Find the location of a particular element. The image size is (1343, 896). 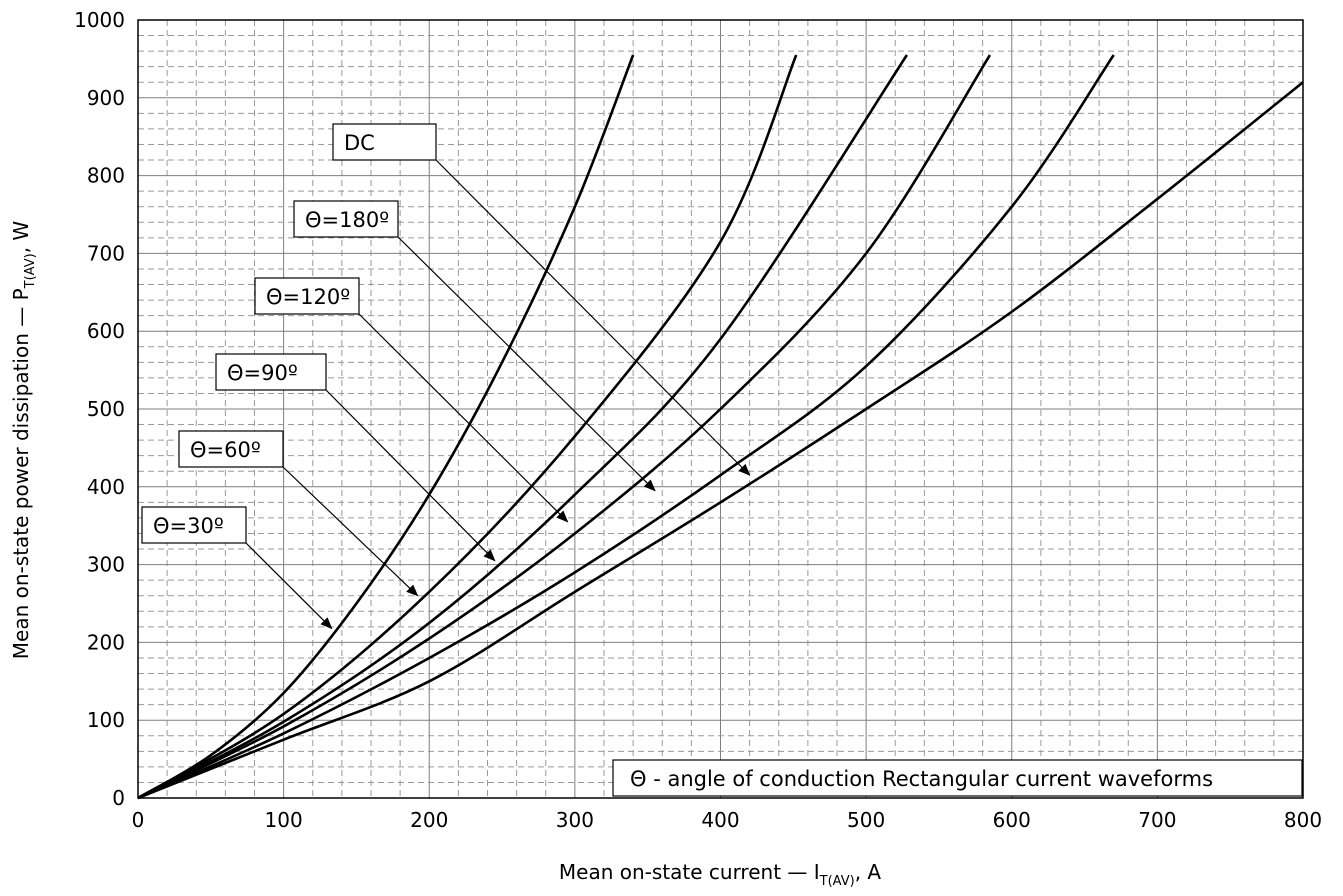

series-label: Θ=30º is located at coordinates (188, 526).